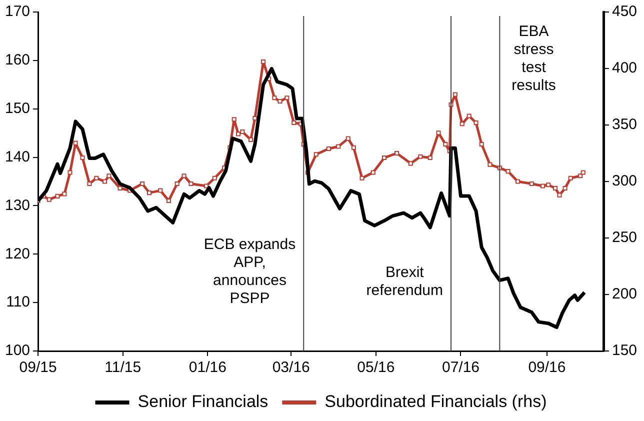 The width and height of the screenshot is (644, 421). What do you see at coordinates (38, 367) in the screenshot?
I see `x-tick-label: 09/15` at bounding box center [38, 367].